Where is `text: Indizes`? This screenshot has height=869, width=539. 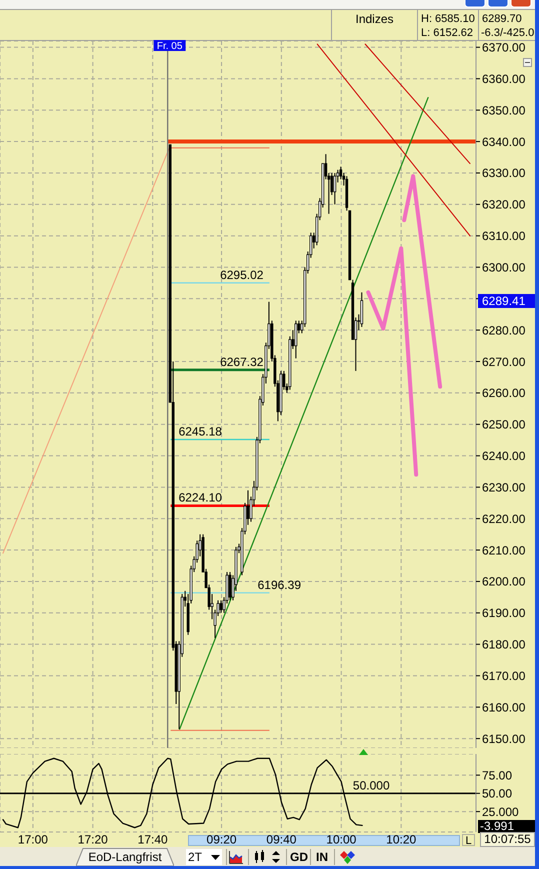 text: Indizes is located at coordinates (374, 19).